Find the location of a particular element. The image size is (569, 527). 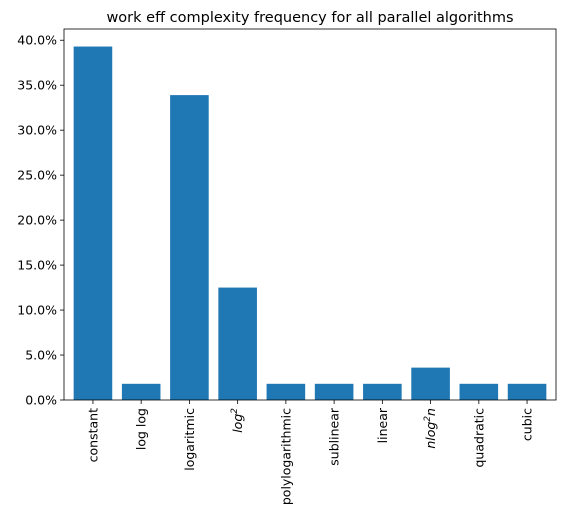

y-tick-label: 40.0% is located at coordinates (37, 40).